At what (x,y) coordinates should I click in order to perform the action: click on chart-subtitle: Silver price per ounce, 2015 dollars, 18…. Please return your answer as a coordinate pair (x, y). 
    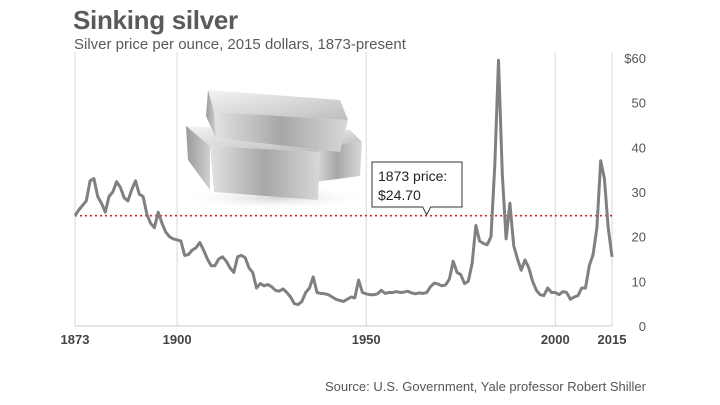
    Looking at the image, I should click on (240, 44).